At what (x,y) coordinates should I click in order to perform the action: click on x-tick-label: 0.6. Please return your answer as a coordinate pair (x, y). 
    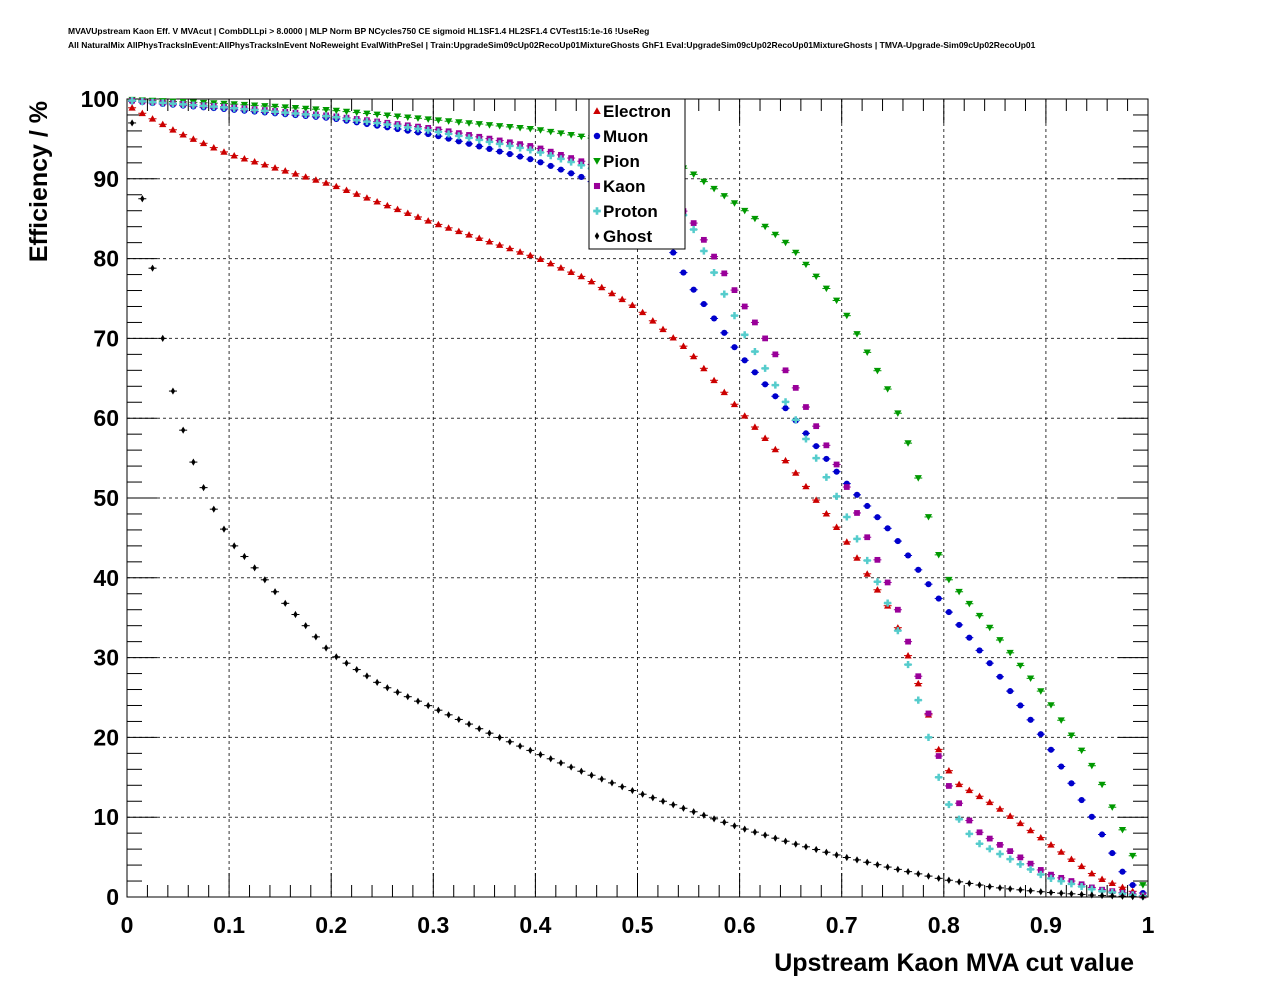
    Looking at the image, I should click on (740, 925).